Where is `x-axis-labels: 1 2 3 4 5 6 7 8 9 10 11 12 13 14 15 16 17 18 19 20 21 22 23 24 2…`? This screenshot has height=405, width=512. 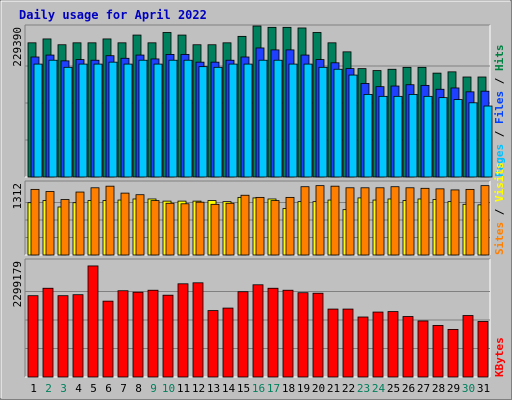 x-axis-labels: 1 2 3 4 5 6 7 8 9 10 11 12 13 14 15 16 17 18 19 20 21 22 23 24 2… is located at coordinates (260, 388).